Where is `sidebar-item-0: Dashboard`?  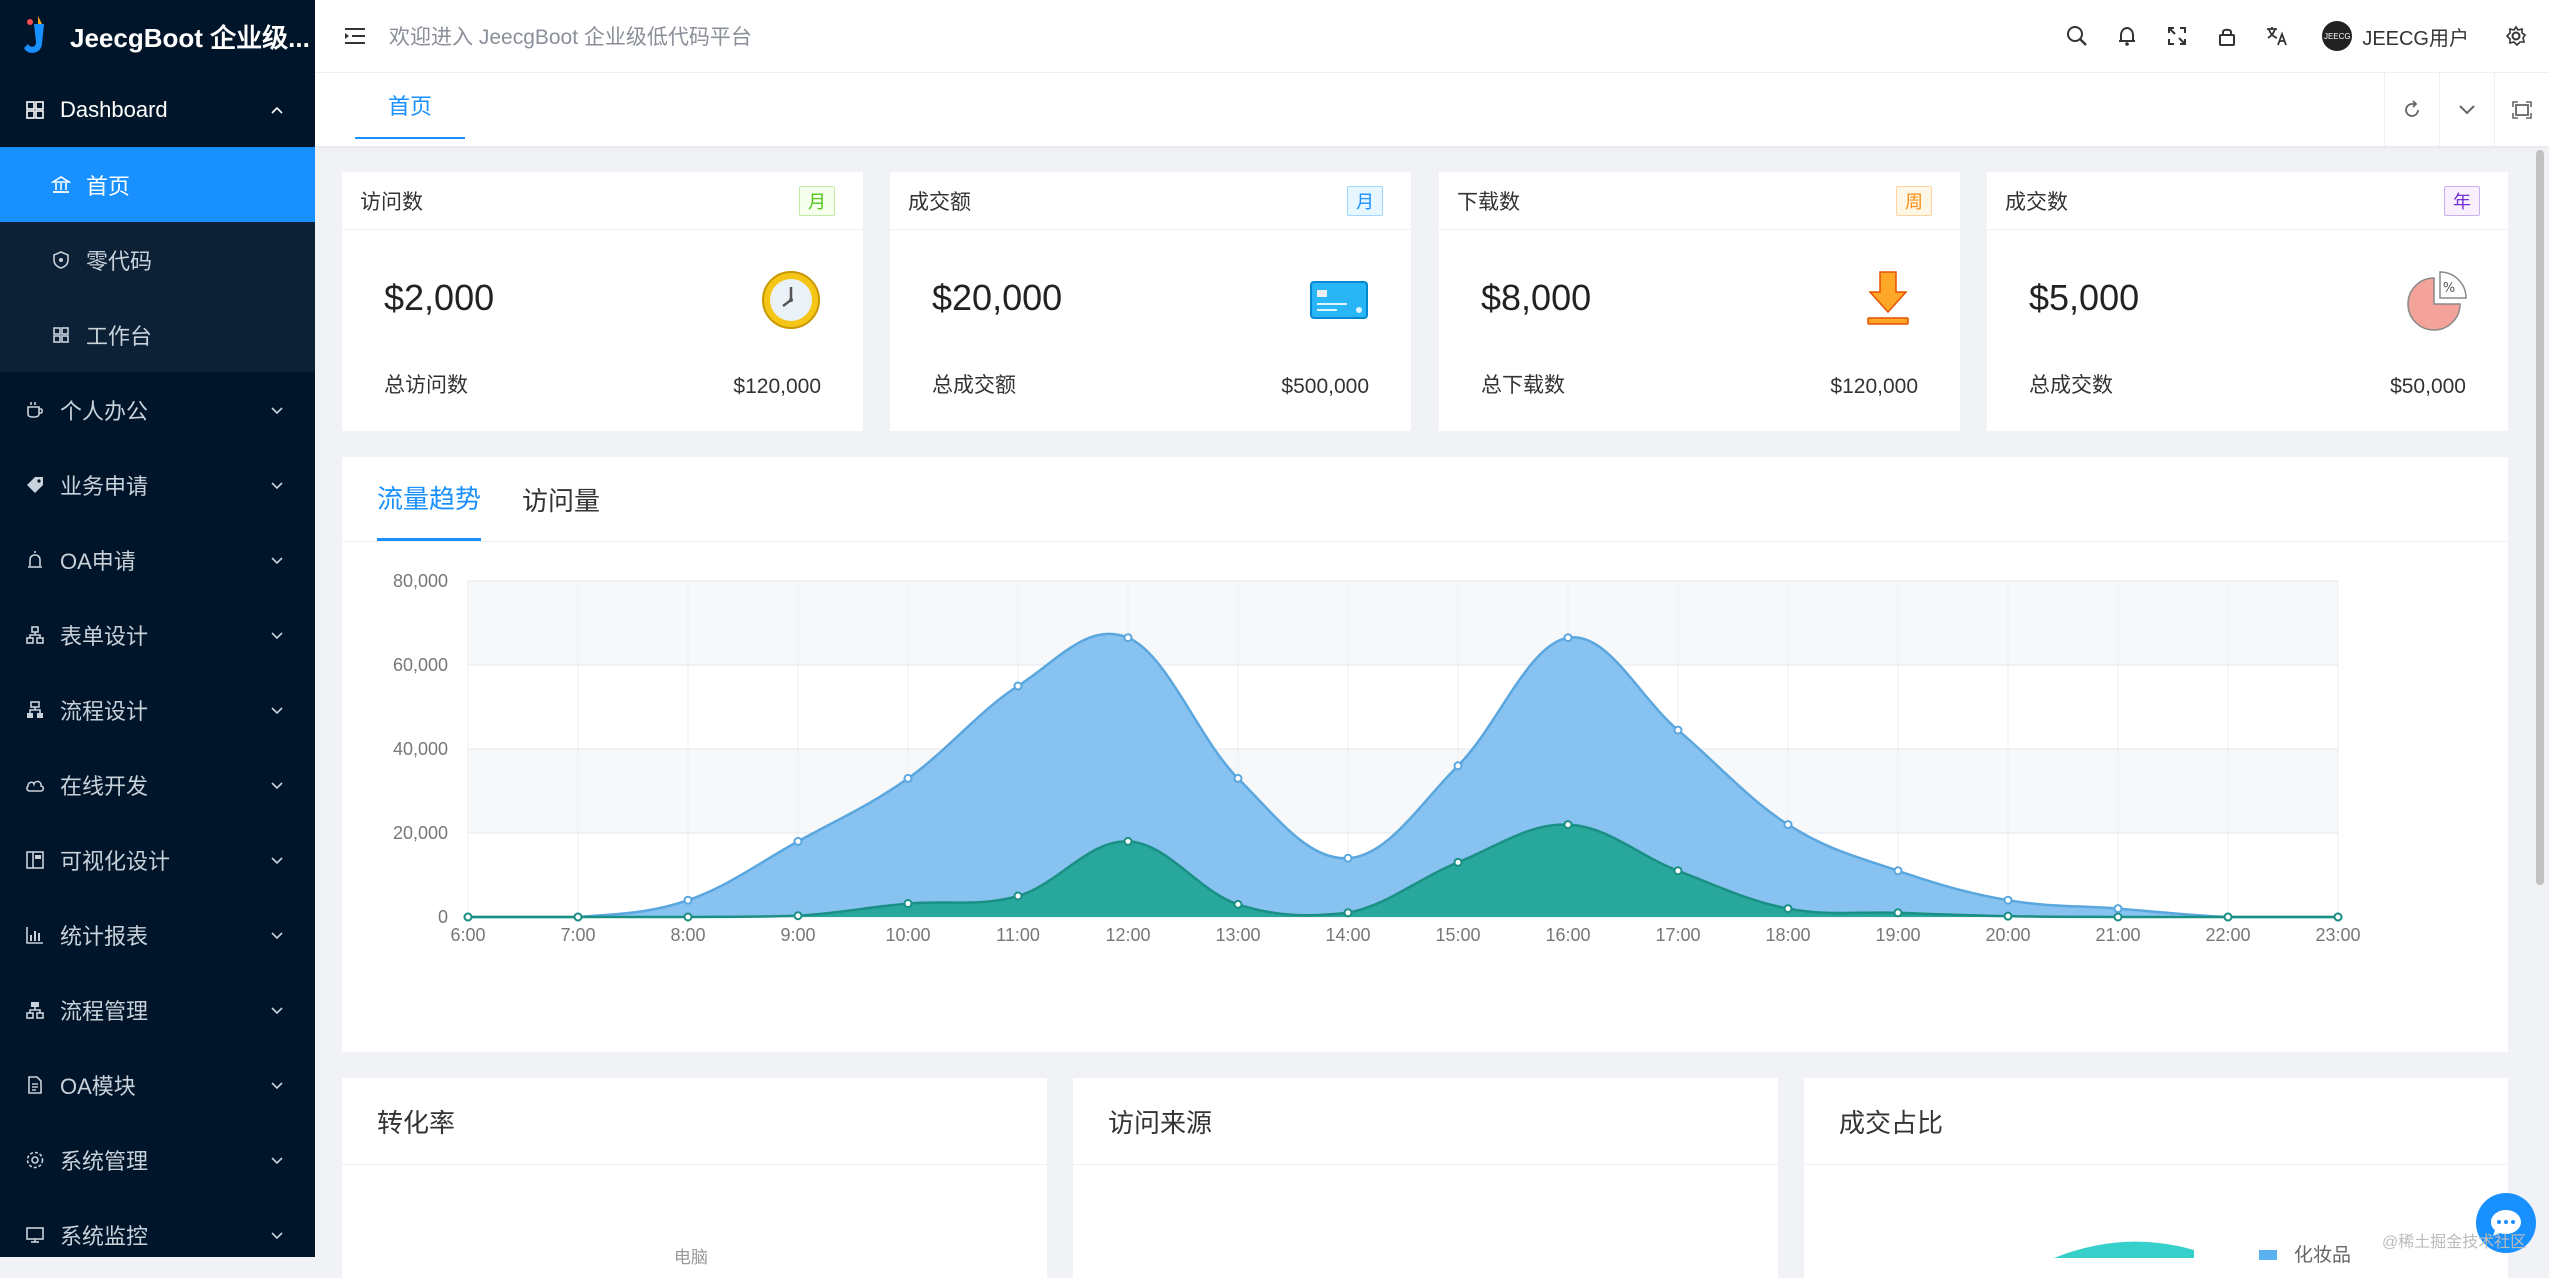
sidebar-item-0: Dashboard is located at coordinates (157, 109).